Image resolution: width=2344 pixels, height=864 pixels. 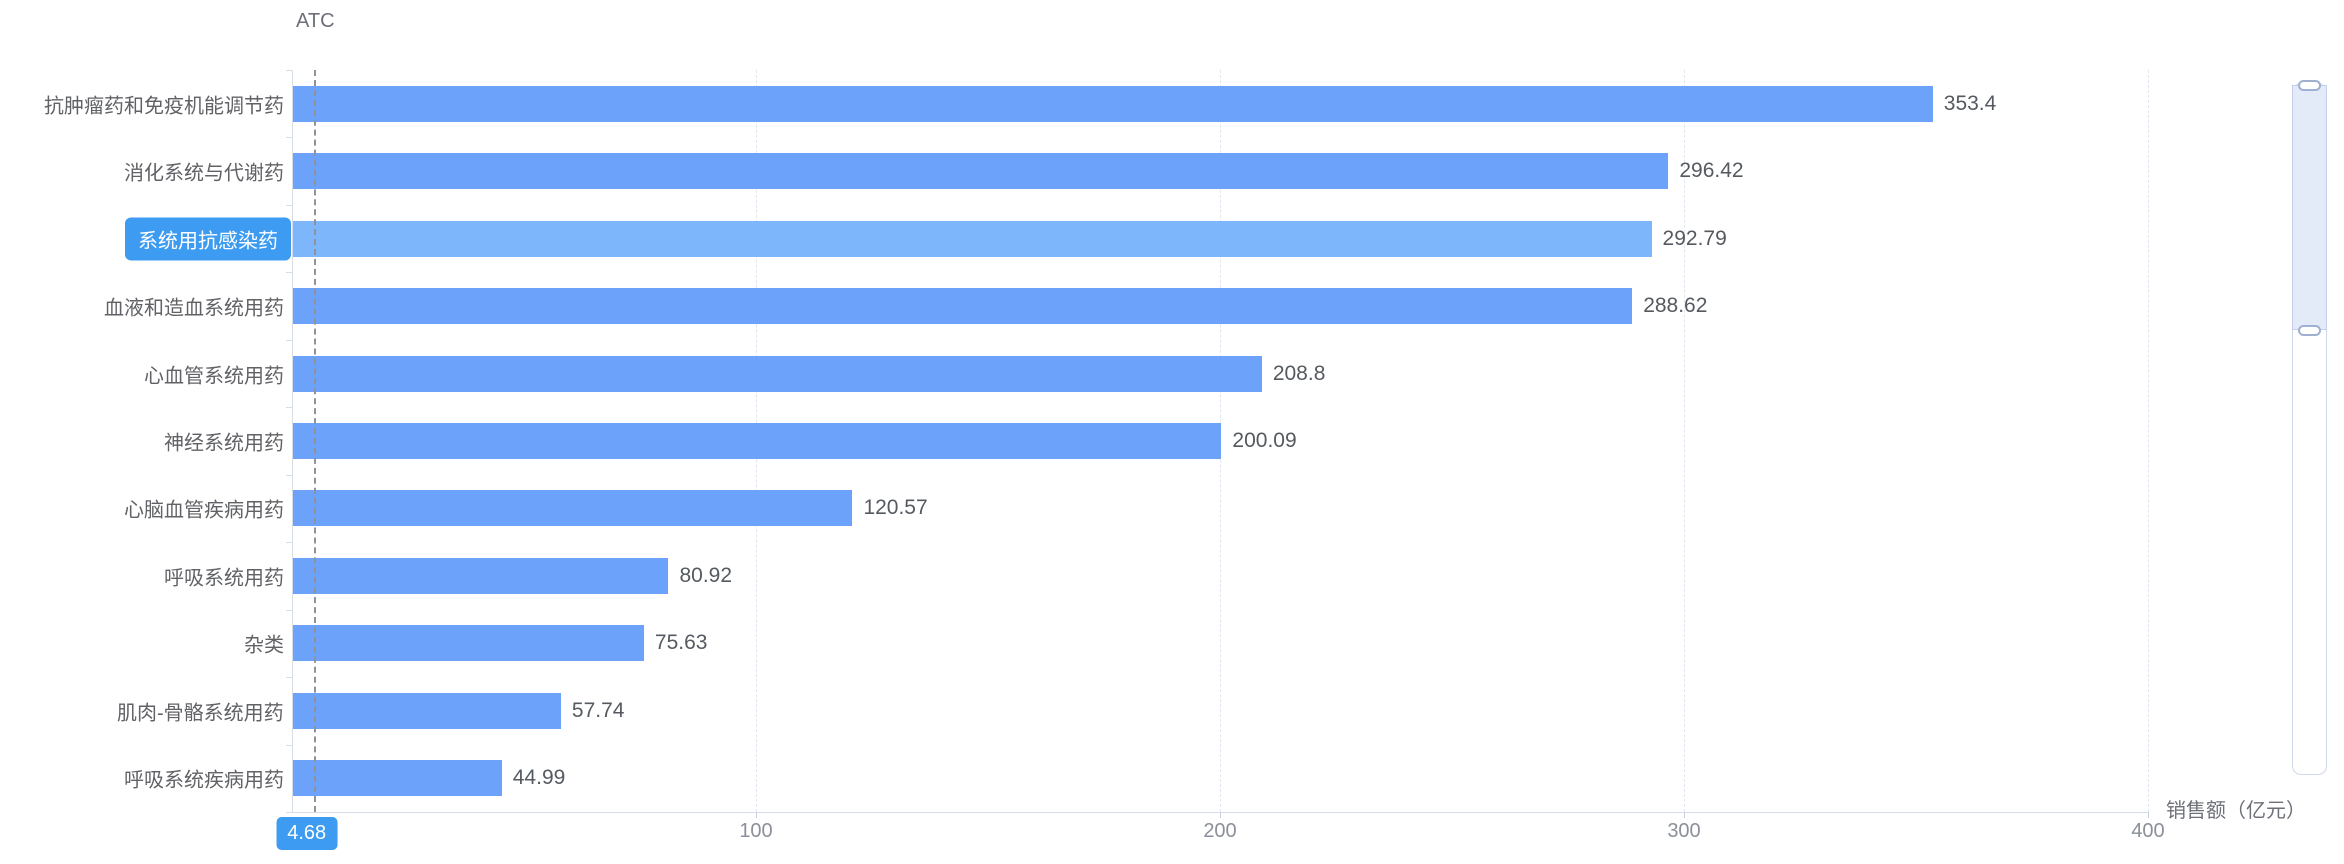 I want to click on y-axis-category-label: 神经系统用药, so click(x=224, y=443).